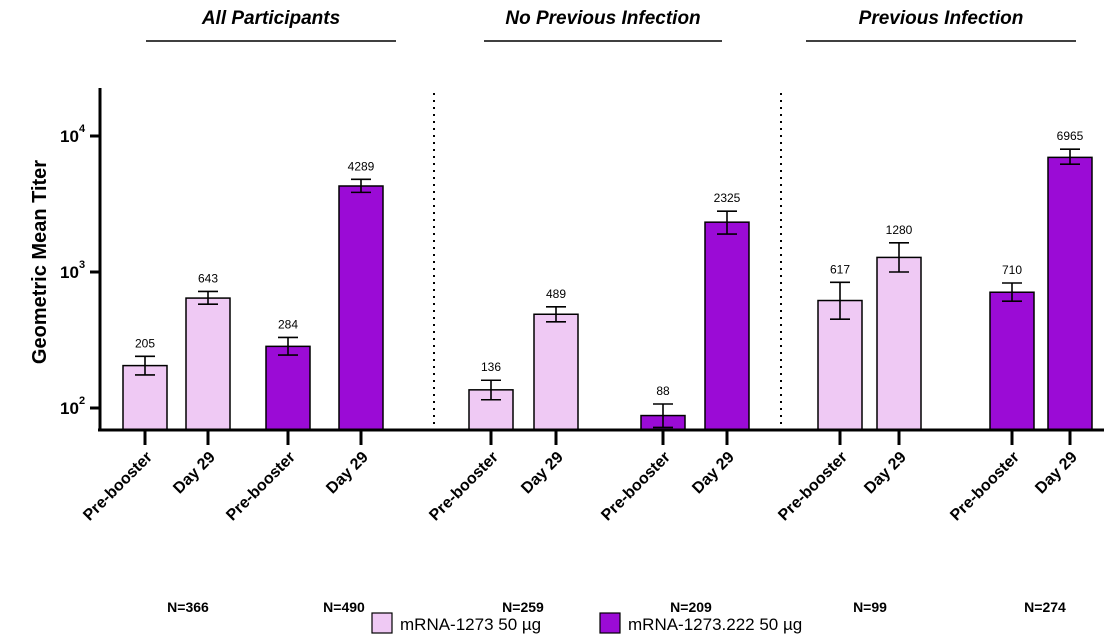  Describe the element at coordinates (870, 607) in the screenshot. I see `n-label: N=99` at that location.